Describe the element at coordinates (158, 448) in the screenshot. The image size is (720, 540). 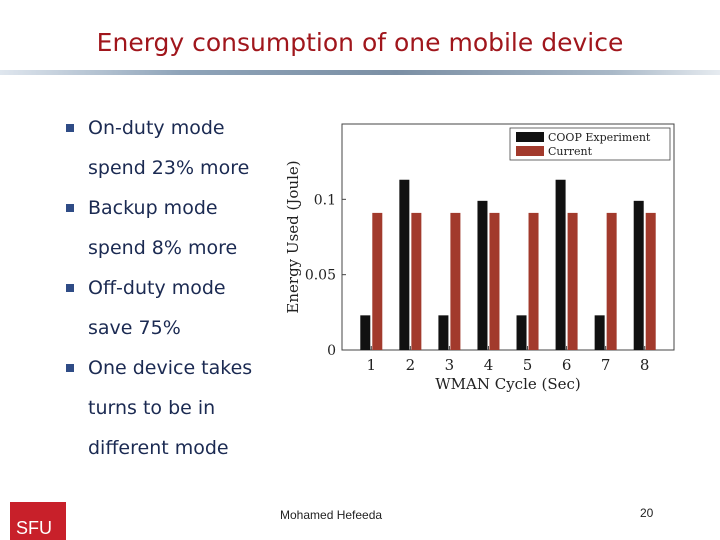
I see `bullet-text: different mode` at that location.